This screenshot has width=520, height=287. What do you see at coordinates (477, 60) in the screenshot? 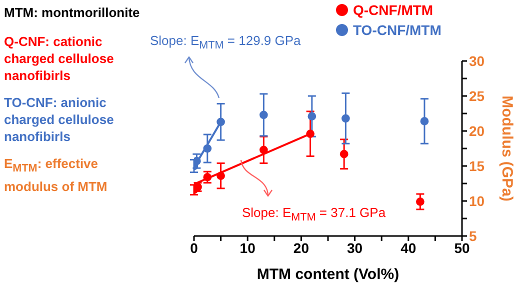
I see `y-tick-label: 30` at bounding box center [477, 60].